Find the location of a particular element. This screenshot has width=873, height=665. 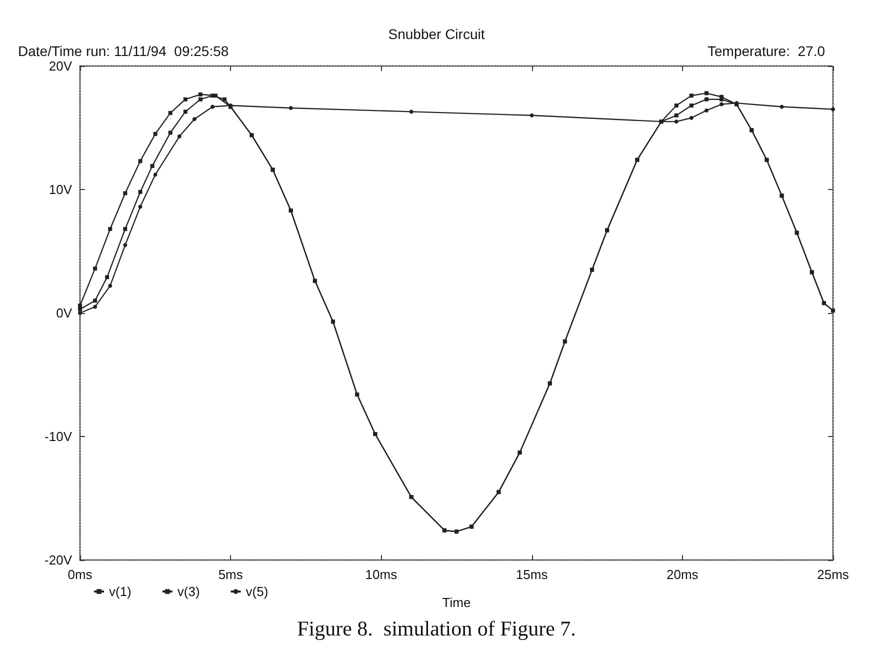

x-tick-label: 10ms is located at coordinates (381, 574).